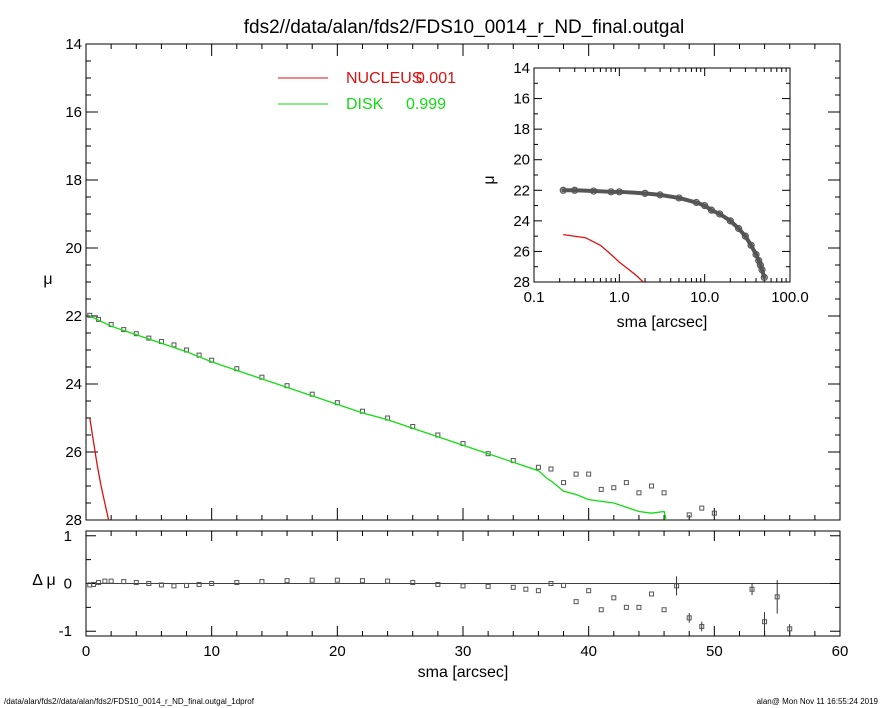 The height and width of the screenshot is (708, 885). What do you see at coordinates (463, 651) in the screenshot?
I see `residual-x-tick-label: 30` at bounding box center [463, 651].